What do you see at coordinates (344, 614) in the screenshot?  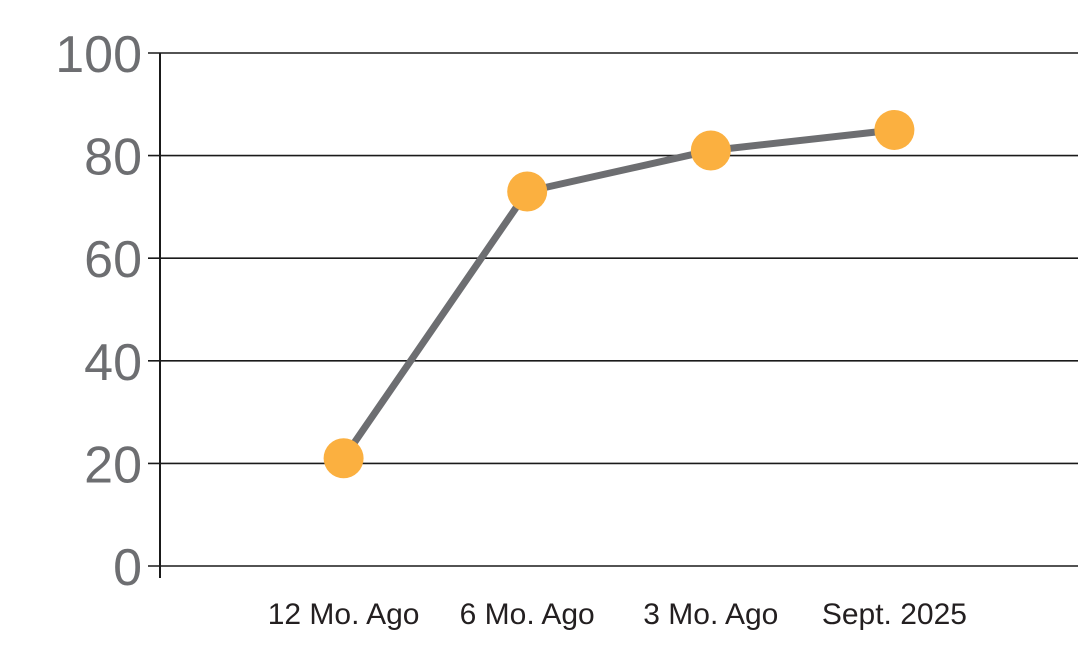 I see `x-tick-label: 12 Mo. Ago` at bounding box center [344, 614].